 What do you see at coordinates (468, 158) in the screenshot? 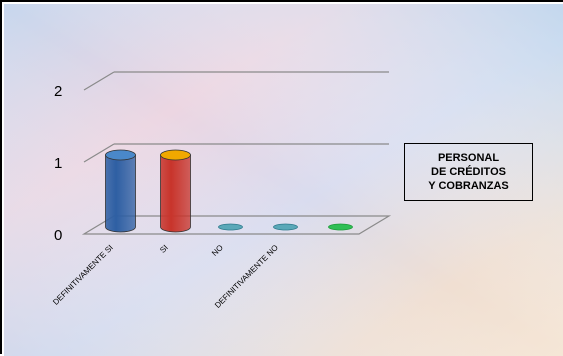
I see `legend-line-1: PERSONAL` at bounding box center [468, 158].